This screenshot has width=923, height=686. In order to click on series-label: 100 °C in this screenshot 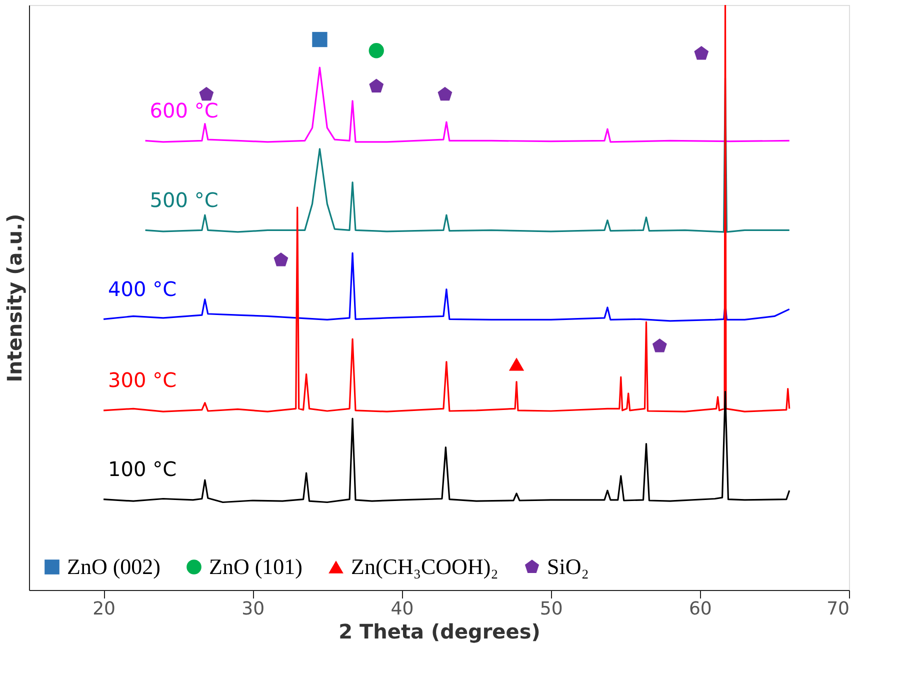, I will do `click(142, 469)`.